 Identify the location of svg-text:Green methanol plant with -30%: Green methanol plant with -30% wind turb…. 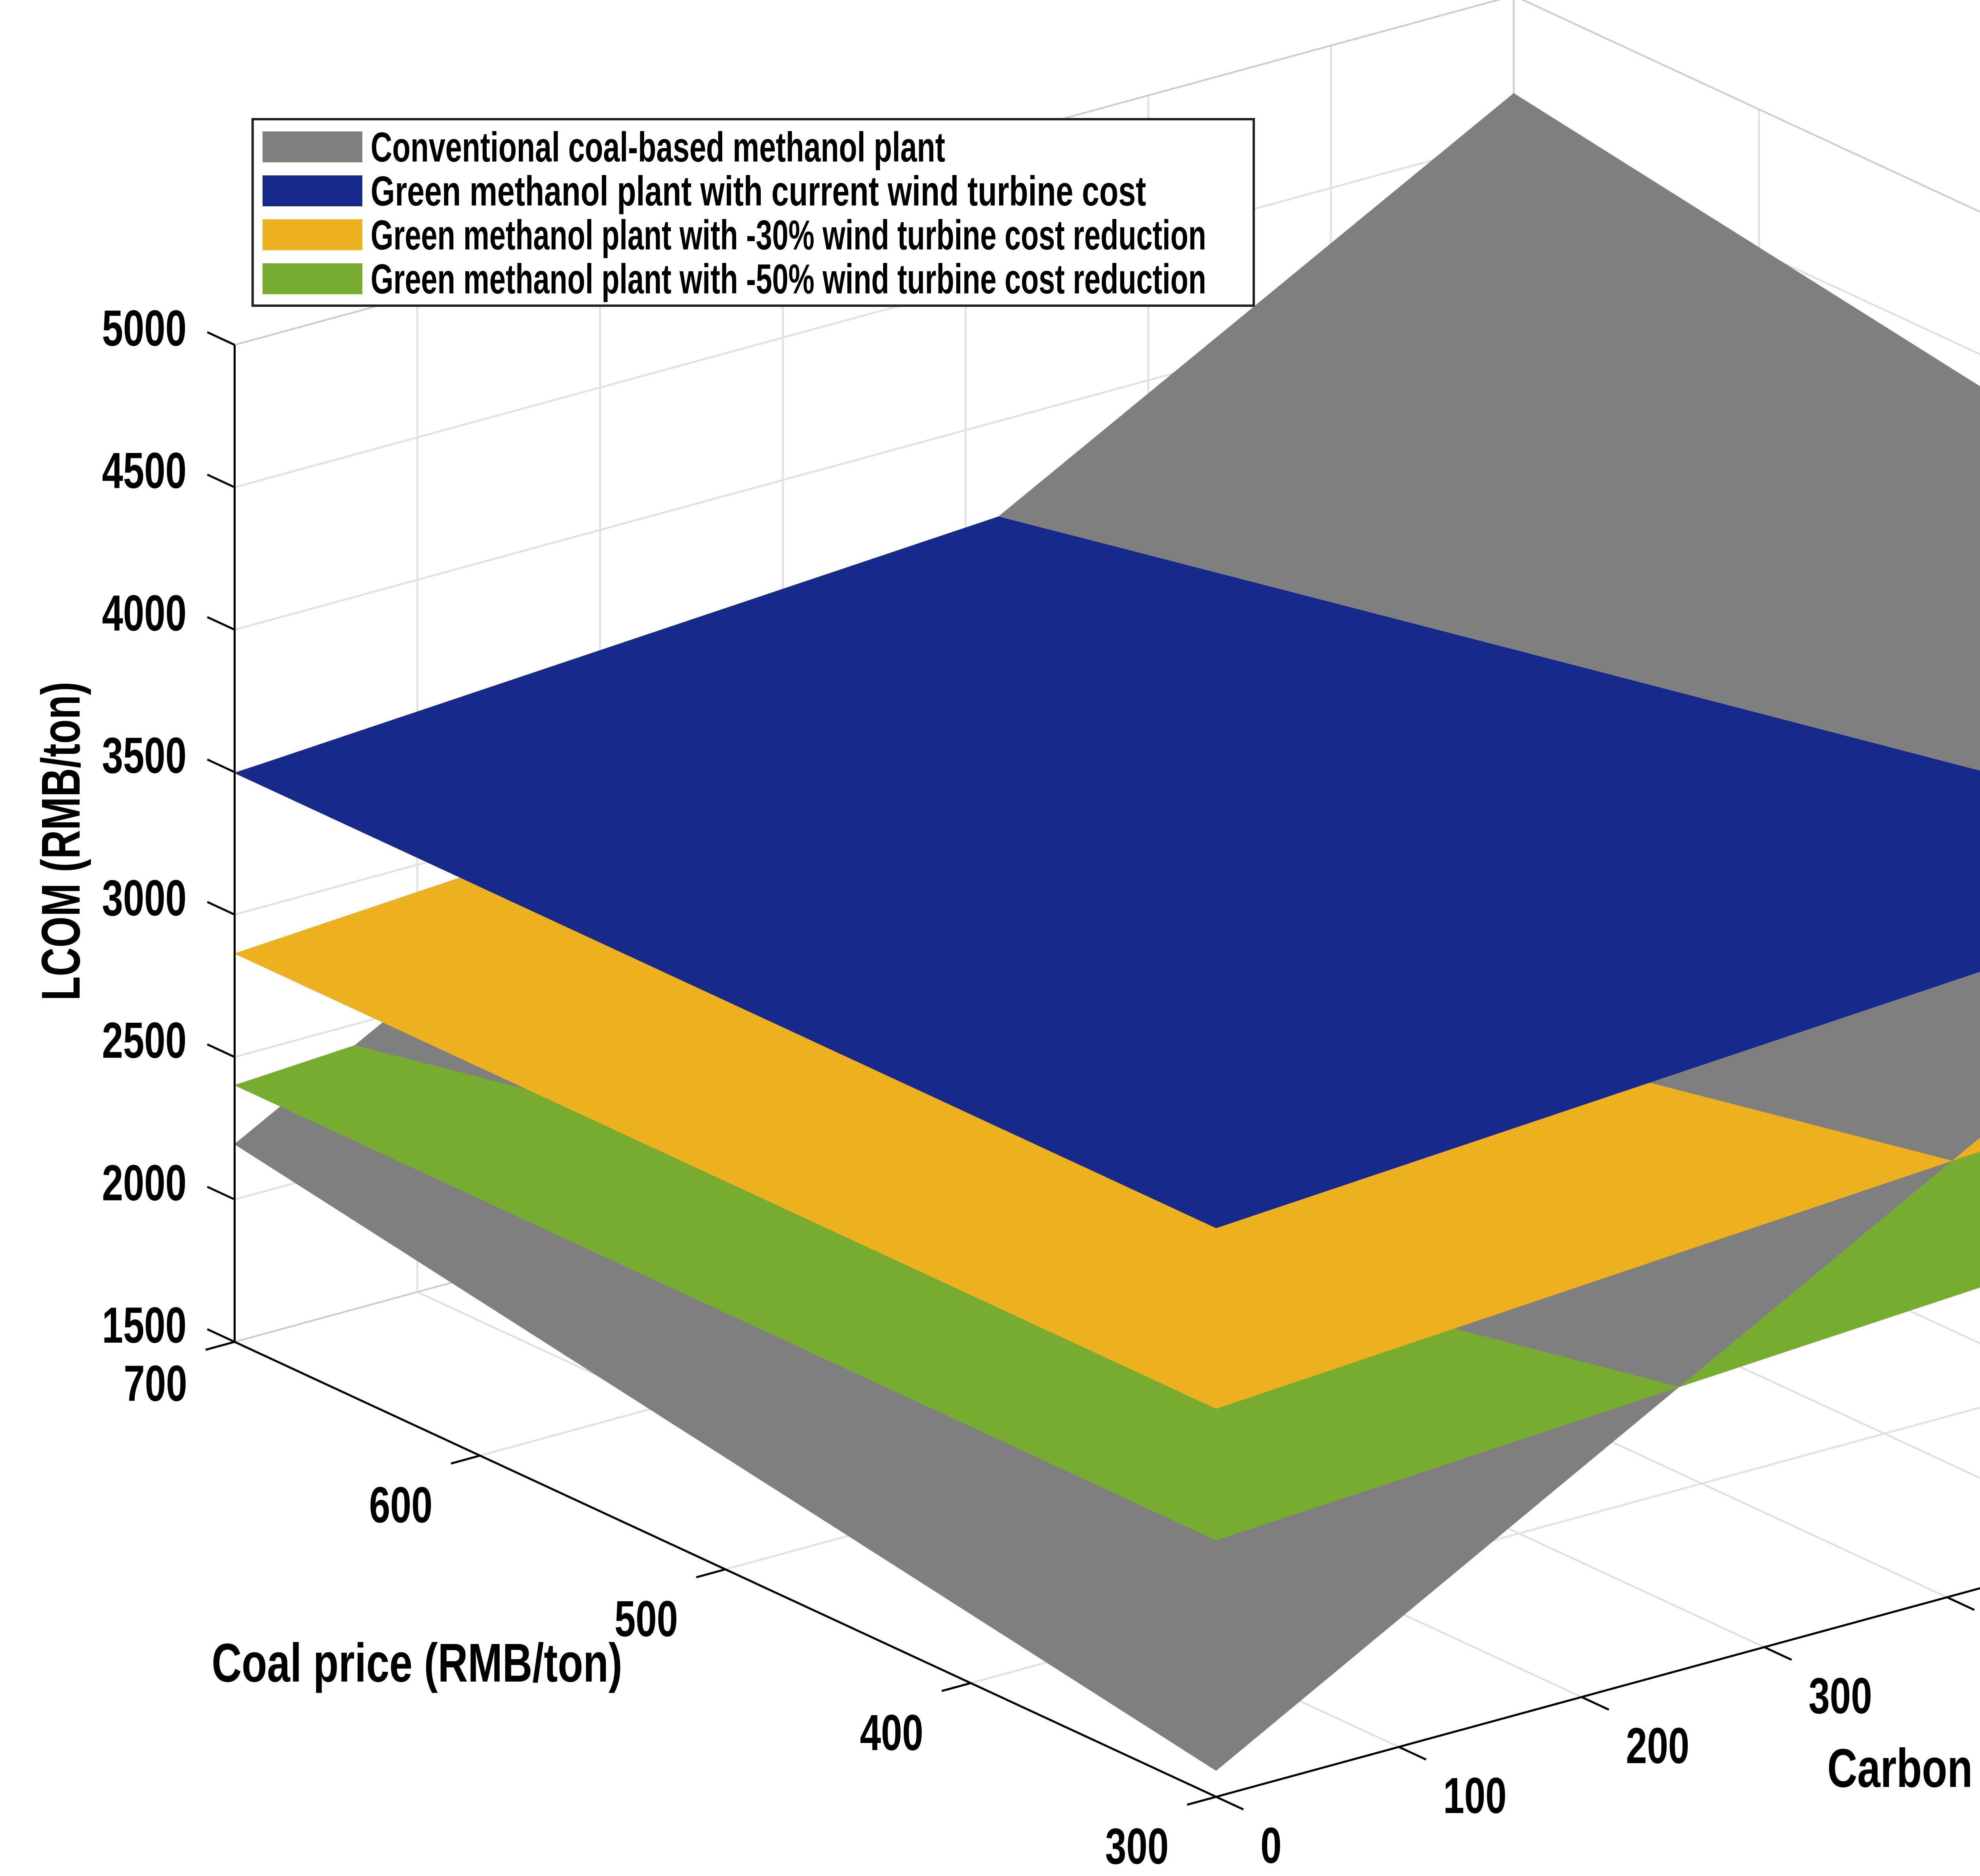
(788, 236).